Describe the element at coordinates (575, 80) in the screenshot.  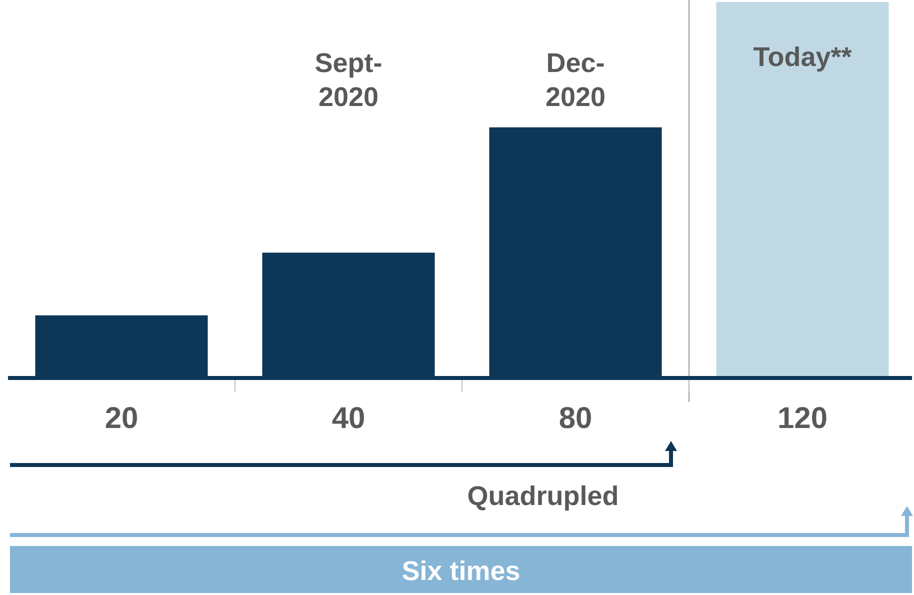
I see `x-tick-label: Dec-2020` at that location.